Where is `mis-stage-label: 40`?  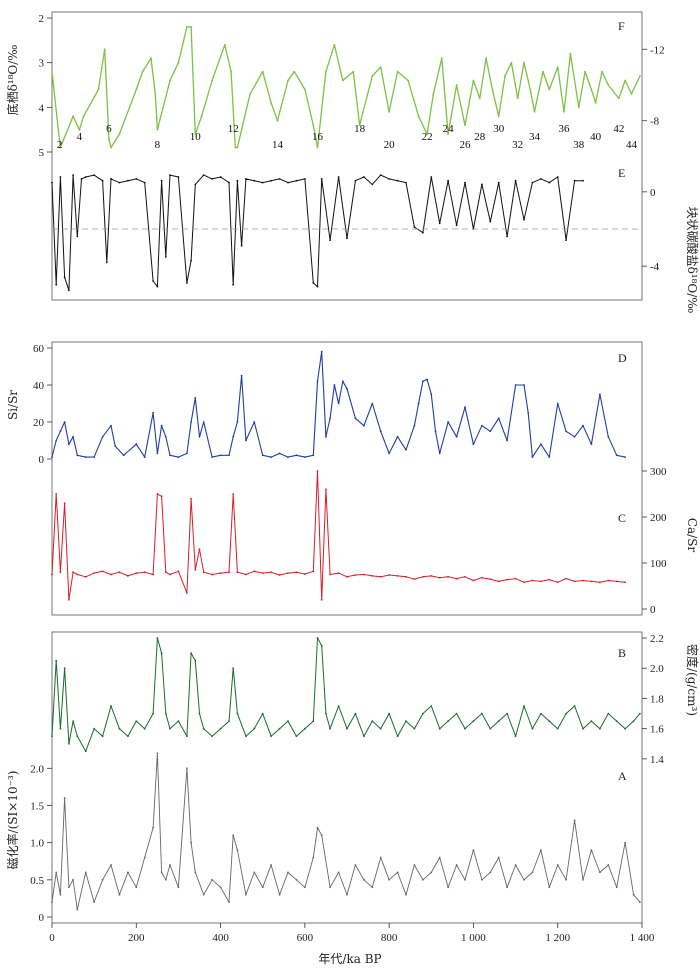 mis-stage-label: 40 is located at coordinates (596, 137).